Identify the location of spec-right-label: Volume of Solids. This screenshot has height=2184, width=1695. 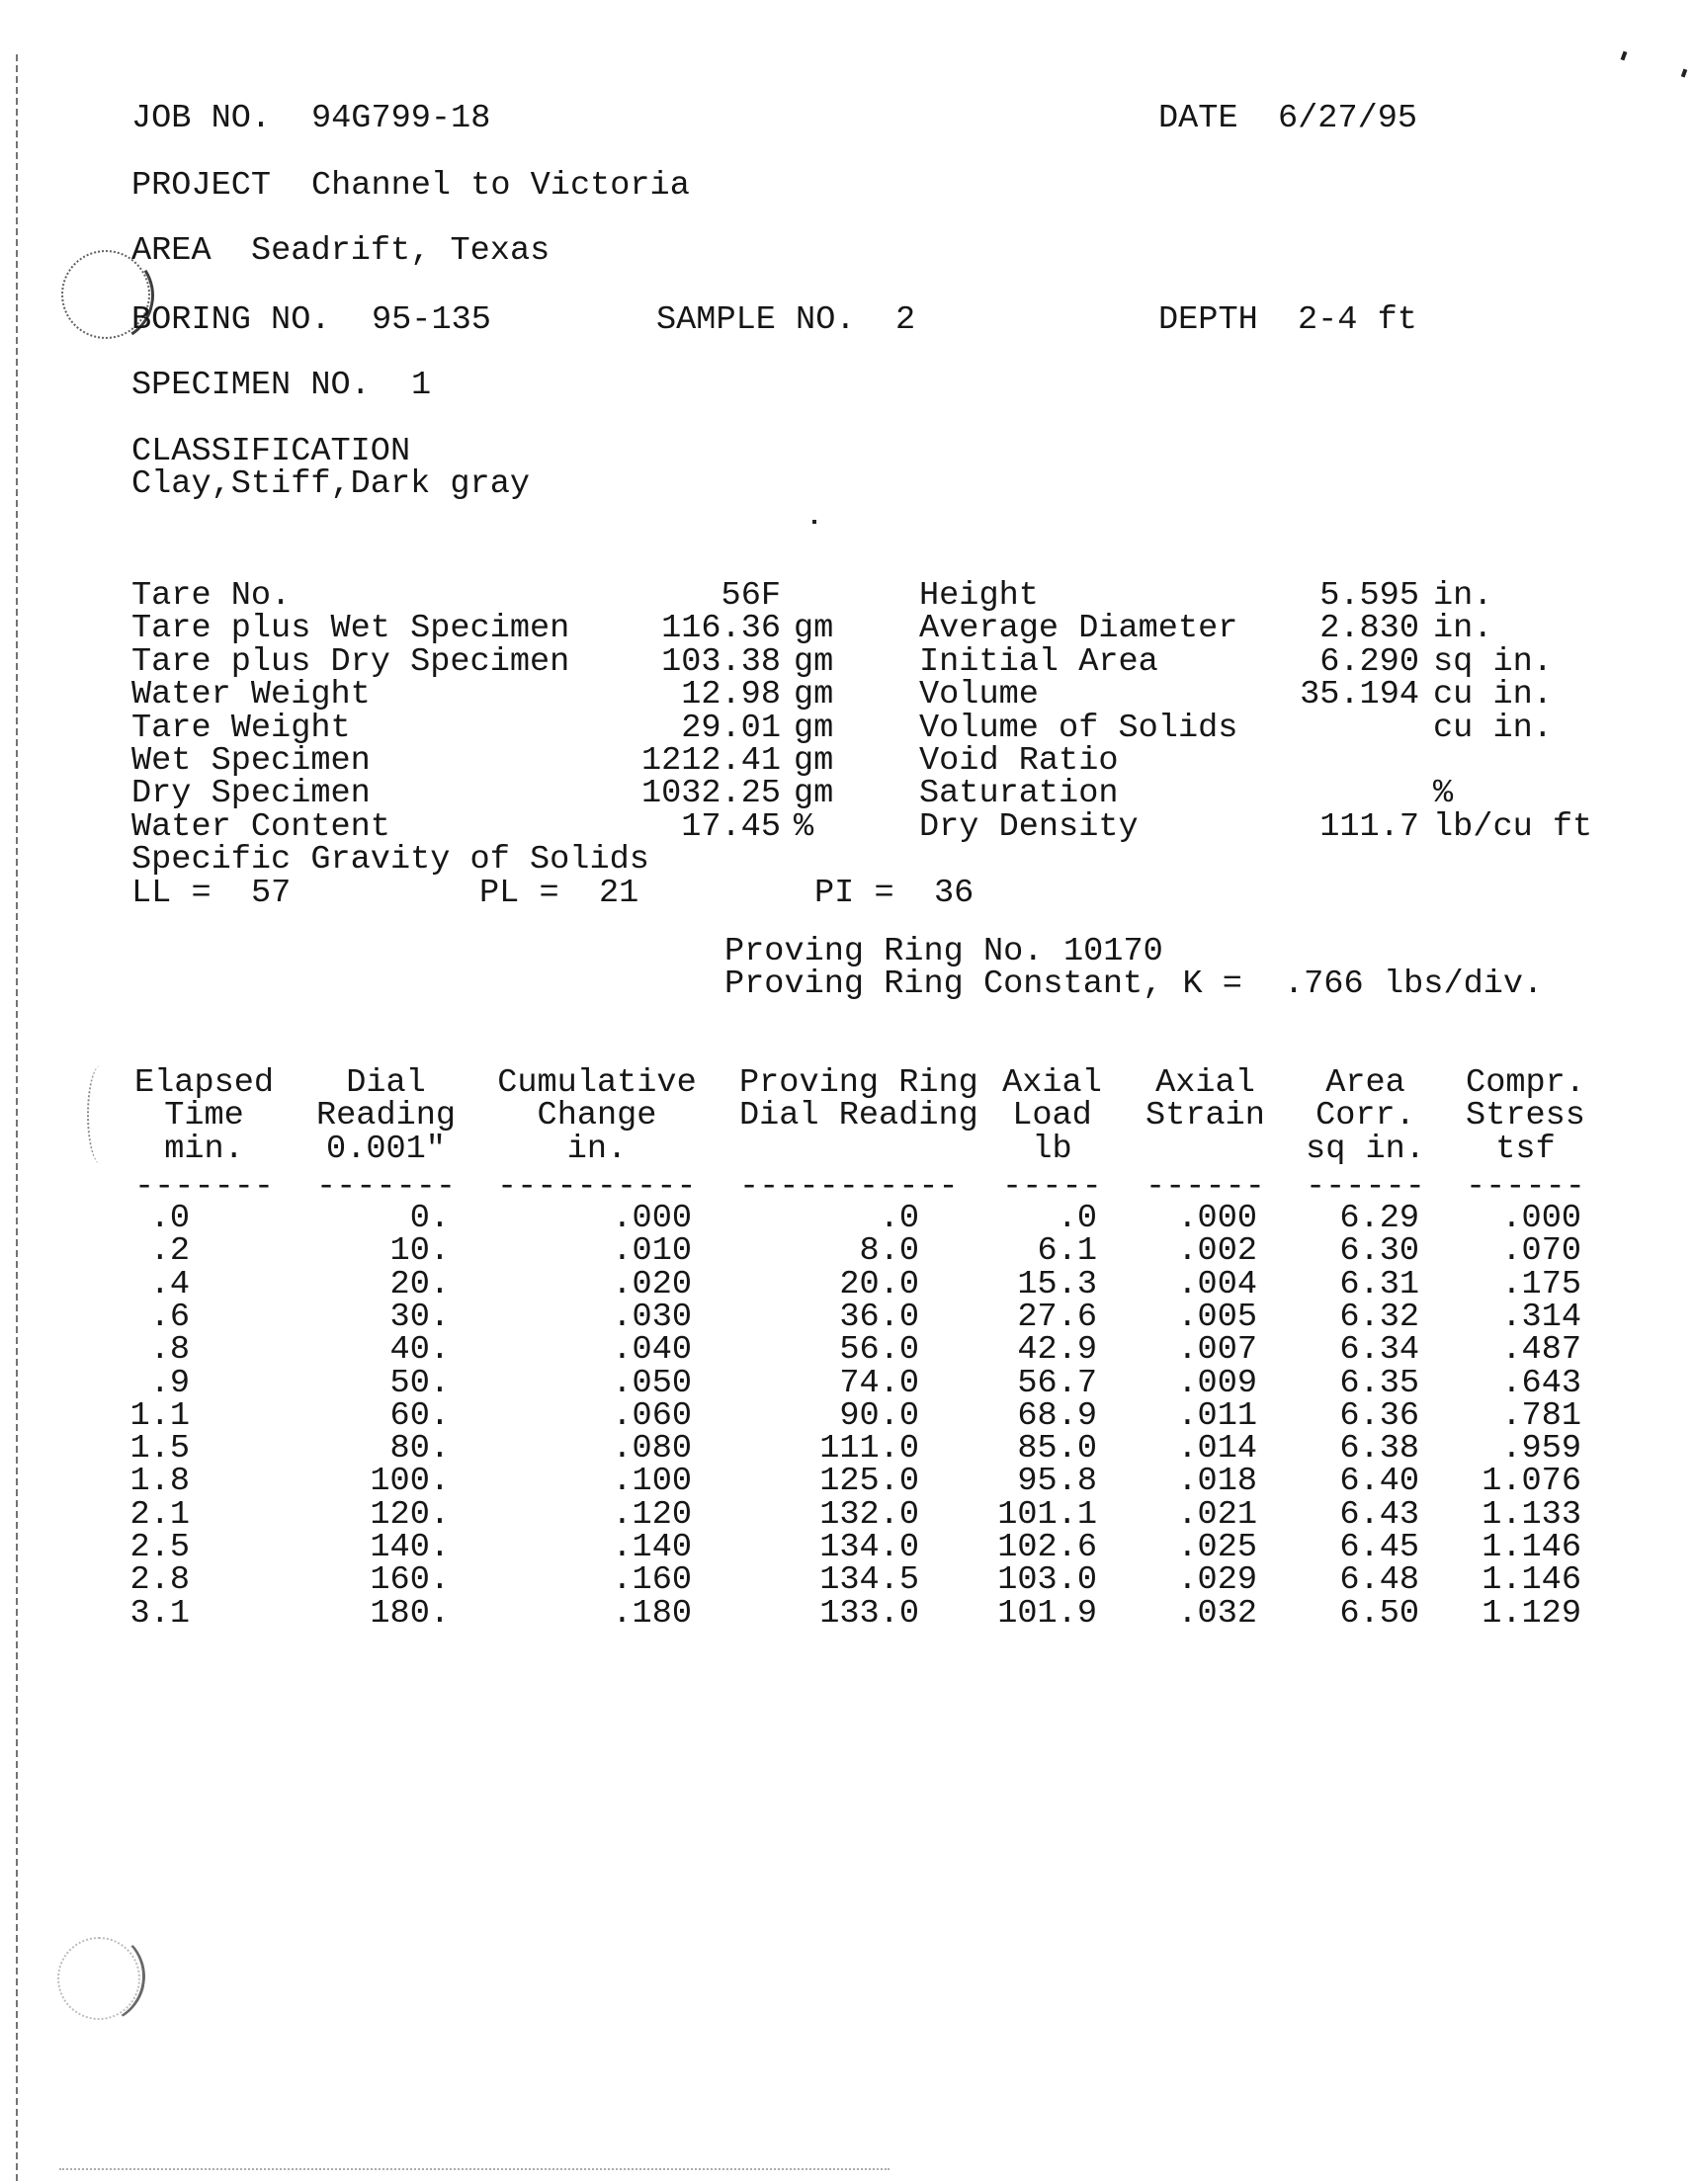
(1078, 728).